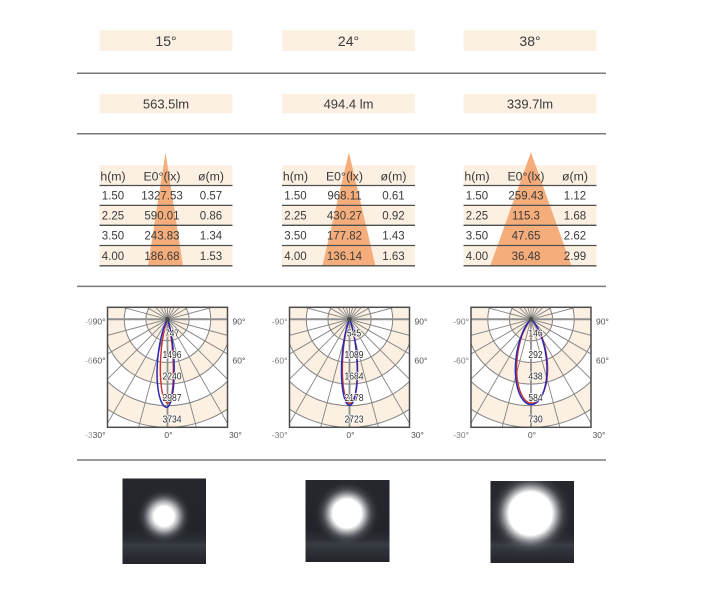  What do you see at coordinates (95, 321) in the screenshot?
I see `svg-text: -990°` at bounding box center [95, 321].